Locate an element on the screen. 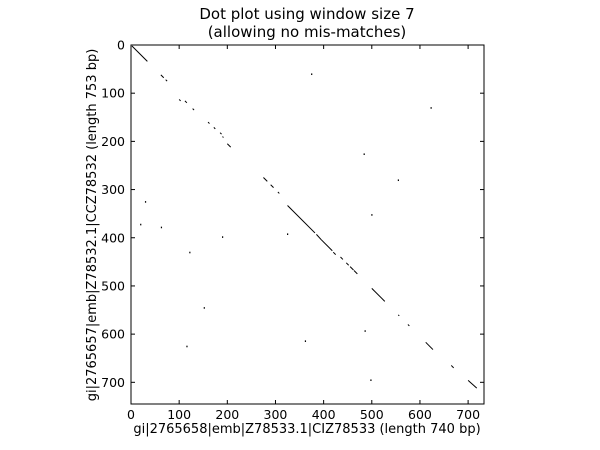 This screenshot has width=600, height=450. y-tick-label-4: 400 is located at coordinates (113, 237).